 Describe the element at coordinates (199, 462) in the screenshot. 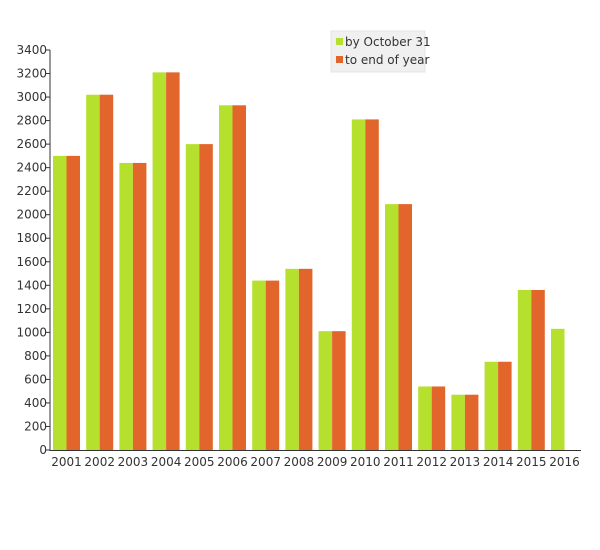

I see `x-tick-label: 2005` at that location.